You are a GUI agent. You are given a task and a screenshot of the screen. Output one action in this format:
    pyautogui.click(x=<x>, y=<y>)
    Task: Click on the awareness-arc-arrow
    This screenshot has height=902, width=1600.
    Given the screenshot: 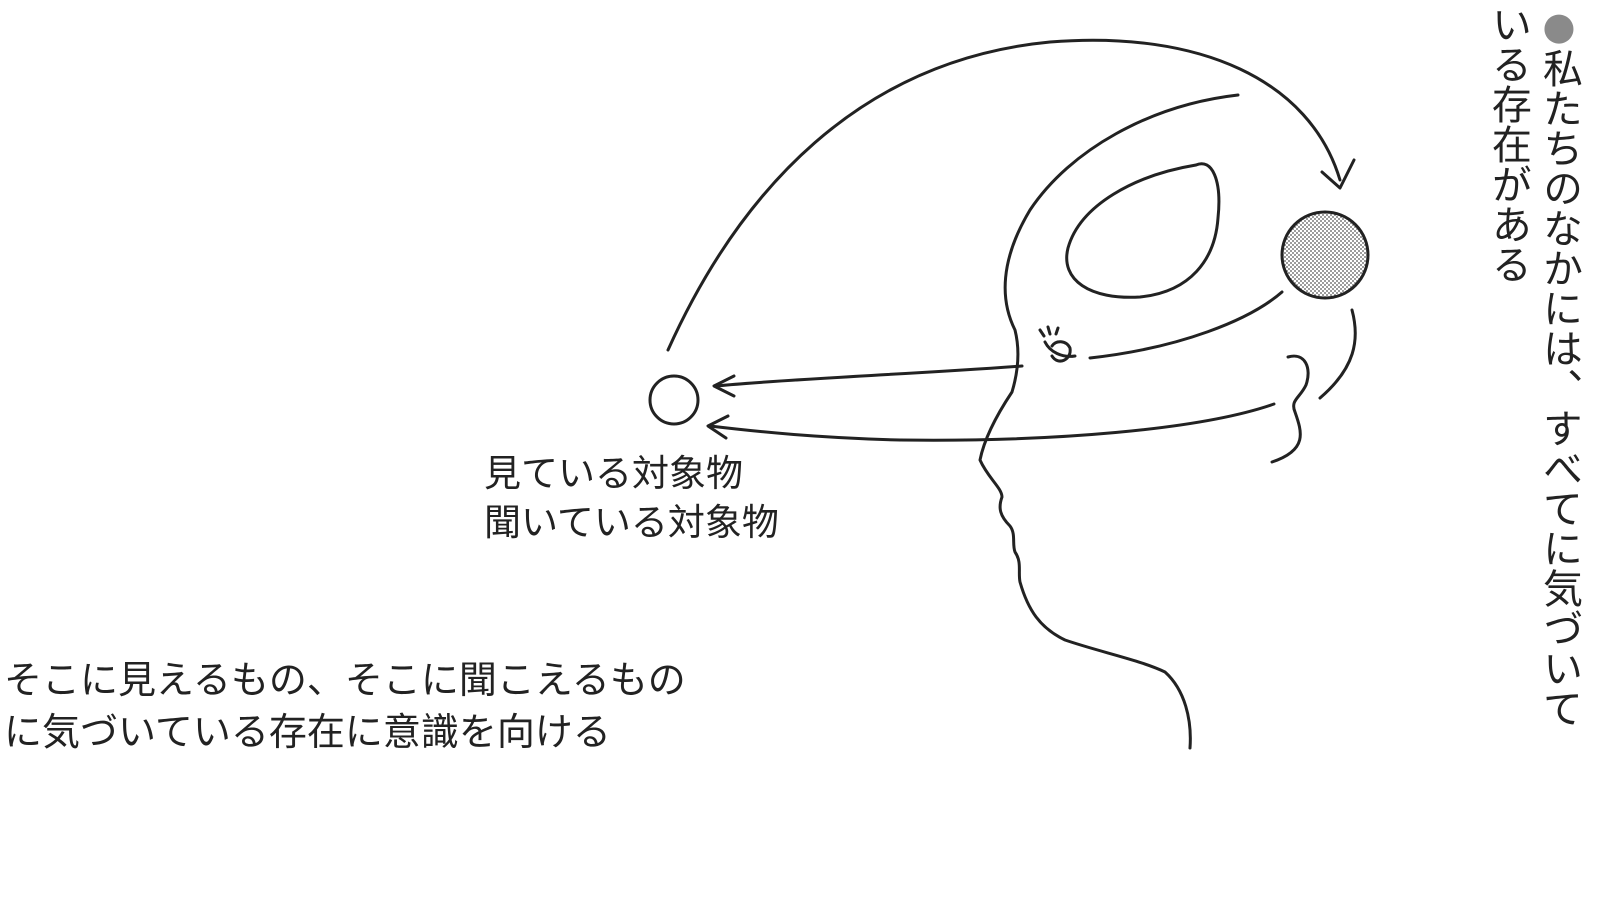 What is the action you would take?
    pyautogui.click(x=1004, y=195)
    